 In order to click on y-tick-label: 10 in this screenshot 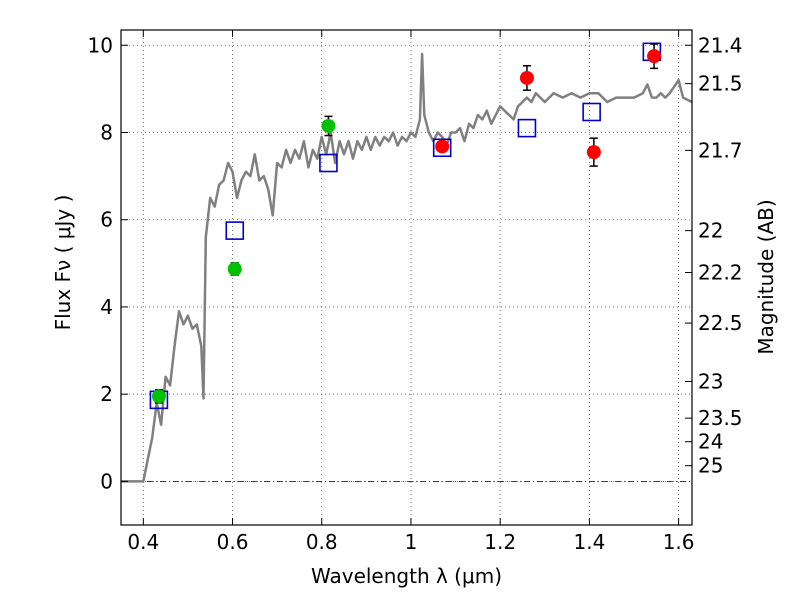, I will do `click(100, 45)`.